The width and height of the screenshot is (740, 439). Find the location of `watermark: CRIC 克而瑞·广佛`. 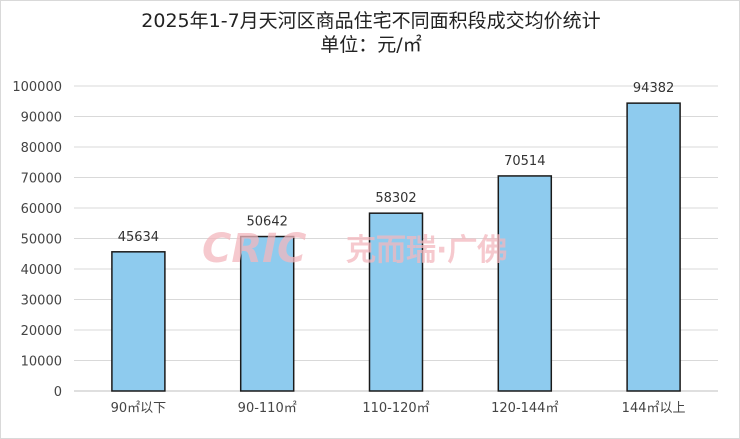

watermark: CRIC 克而瑞·广佛 is located at coordinates (354, 249).